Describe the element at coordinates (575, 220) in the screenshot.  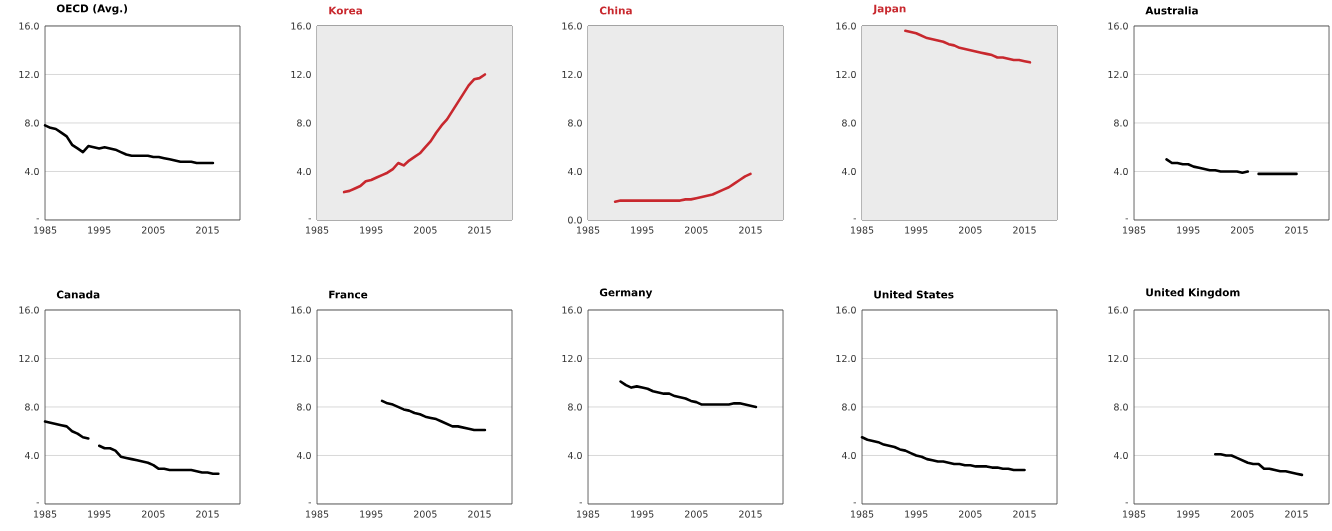
I see `y-tick-label: 0.0` at that location.